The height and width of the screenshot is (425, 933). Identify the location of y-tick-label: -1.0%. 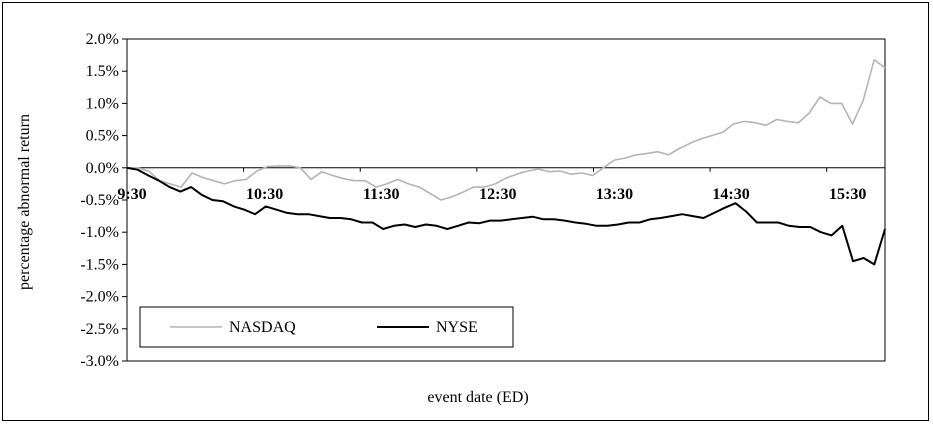
(99, 232).